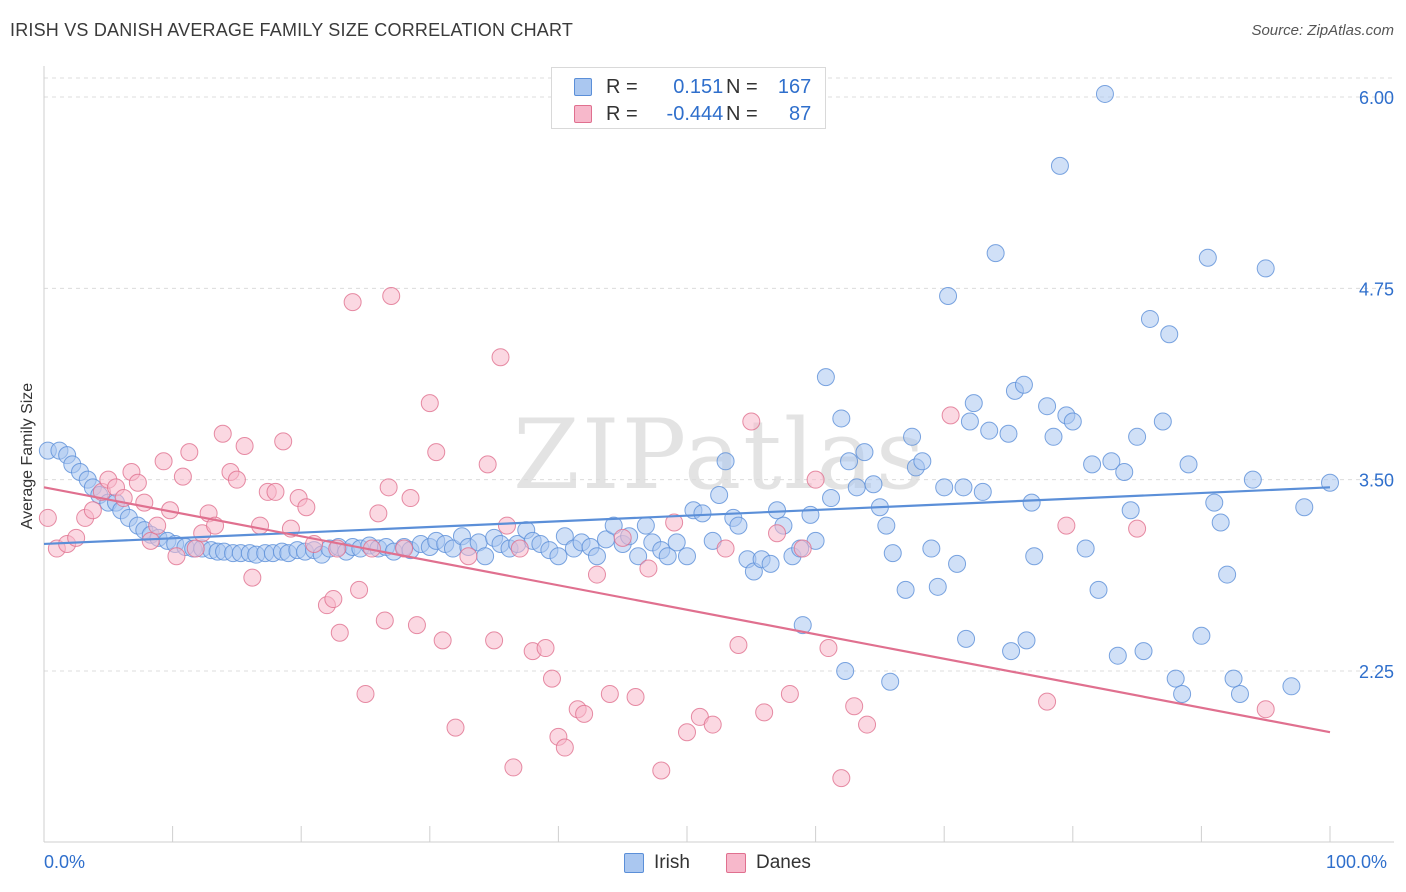 The image size is (1406, 892). What do you see at coordinates (692, 114) in the screenshot?
I see `legend-row-danes: R = -0.444 N = 87` at bounding box center [692, 114].